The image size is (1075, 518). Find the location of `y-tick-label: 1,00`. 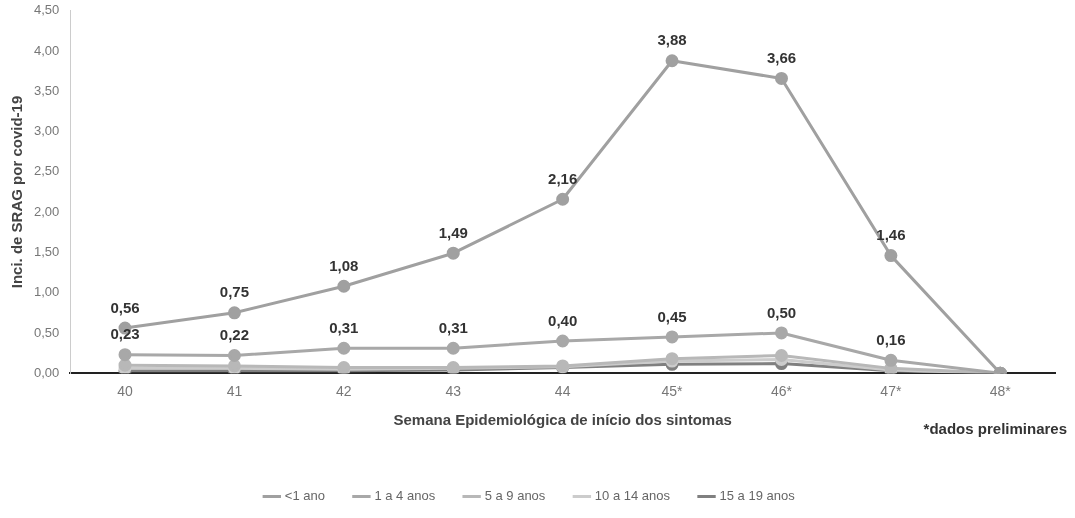

y-tick-label: 1,00 is located at coordinates (46, 292).